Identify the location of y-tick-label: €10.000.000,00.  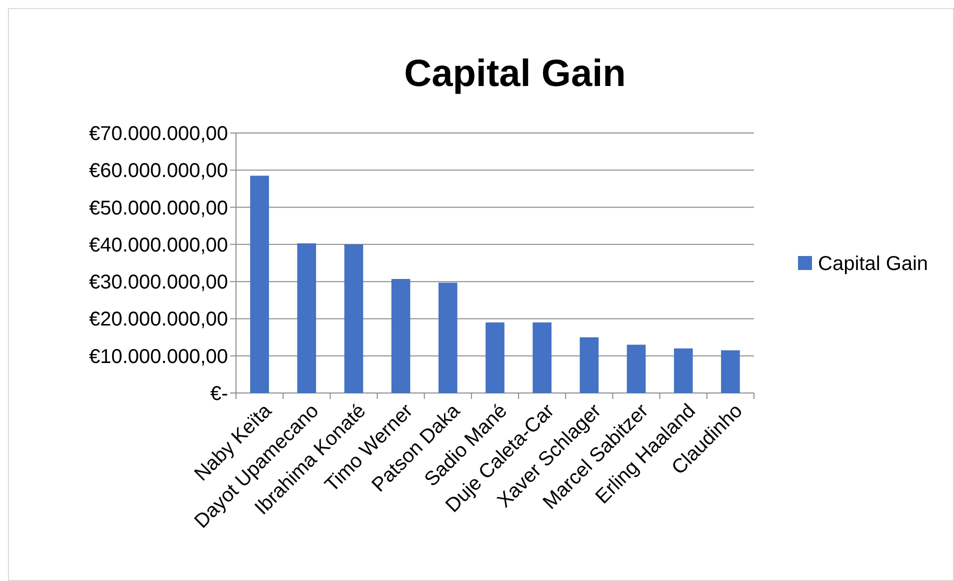
(158, 357).